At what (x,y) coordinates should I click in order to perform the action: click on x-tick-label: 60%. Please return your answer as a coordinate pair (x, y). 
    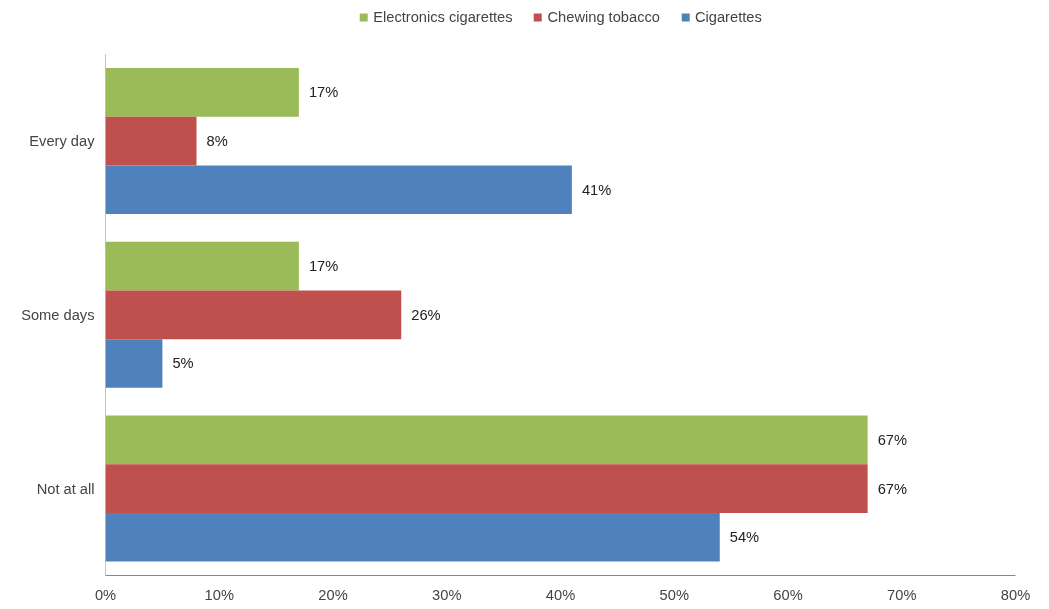
    Looking at the image, I should click on (788, 594).